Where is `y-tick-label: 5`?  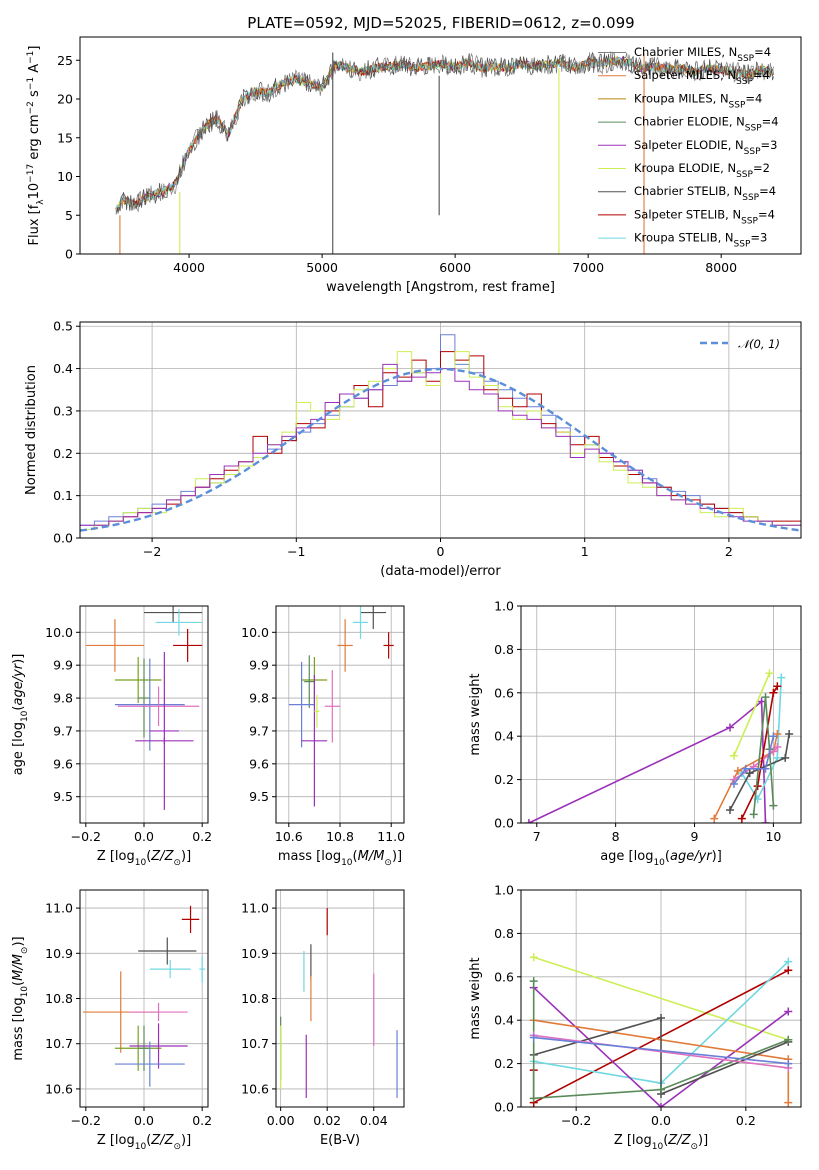
y-tick-label: 5 is located at coordinates (69, 215).